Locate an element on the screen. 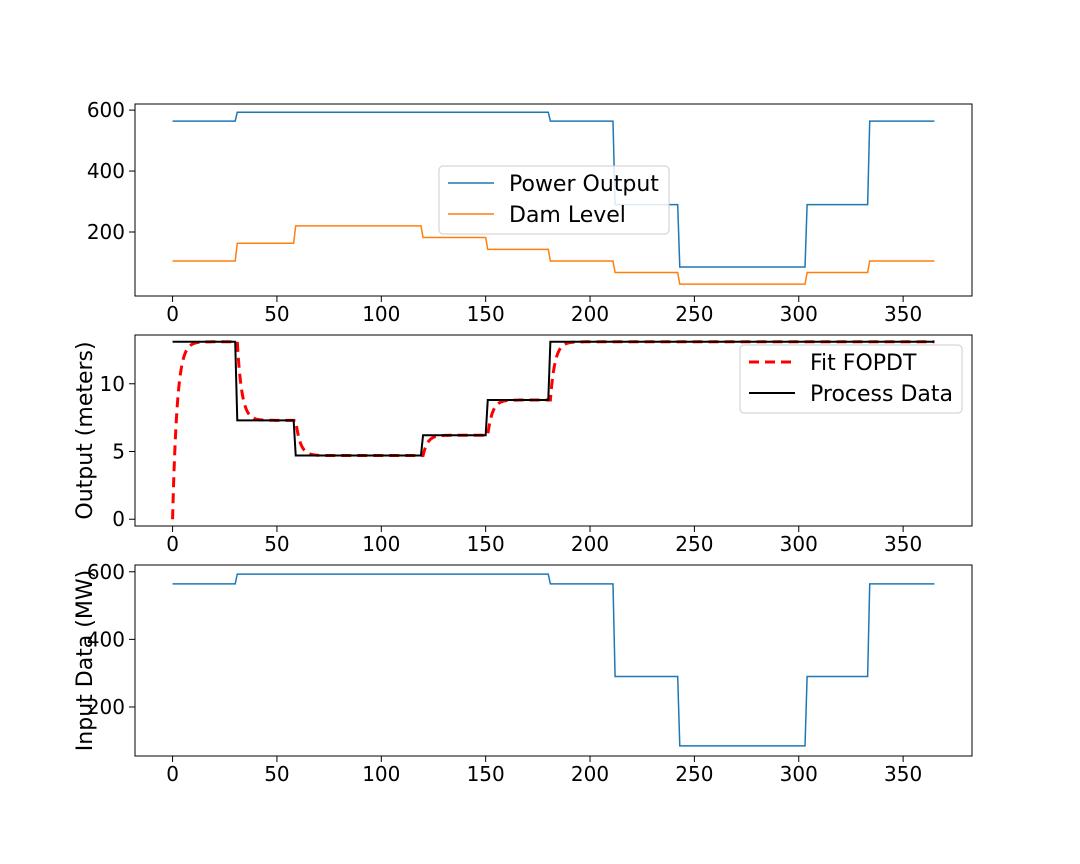  y-tick-label: 5 is located at coordinates (118, 451).